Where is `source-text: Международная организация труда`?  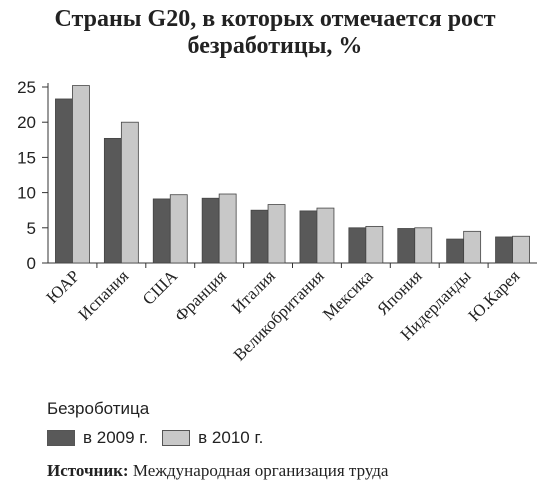
source-text: Международная организация труда is located at coordinates (258, 470).